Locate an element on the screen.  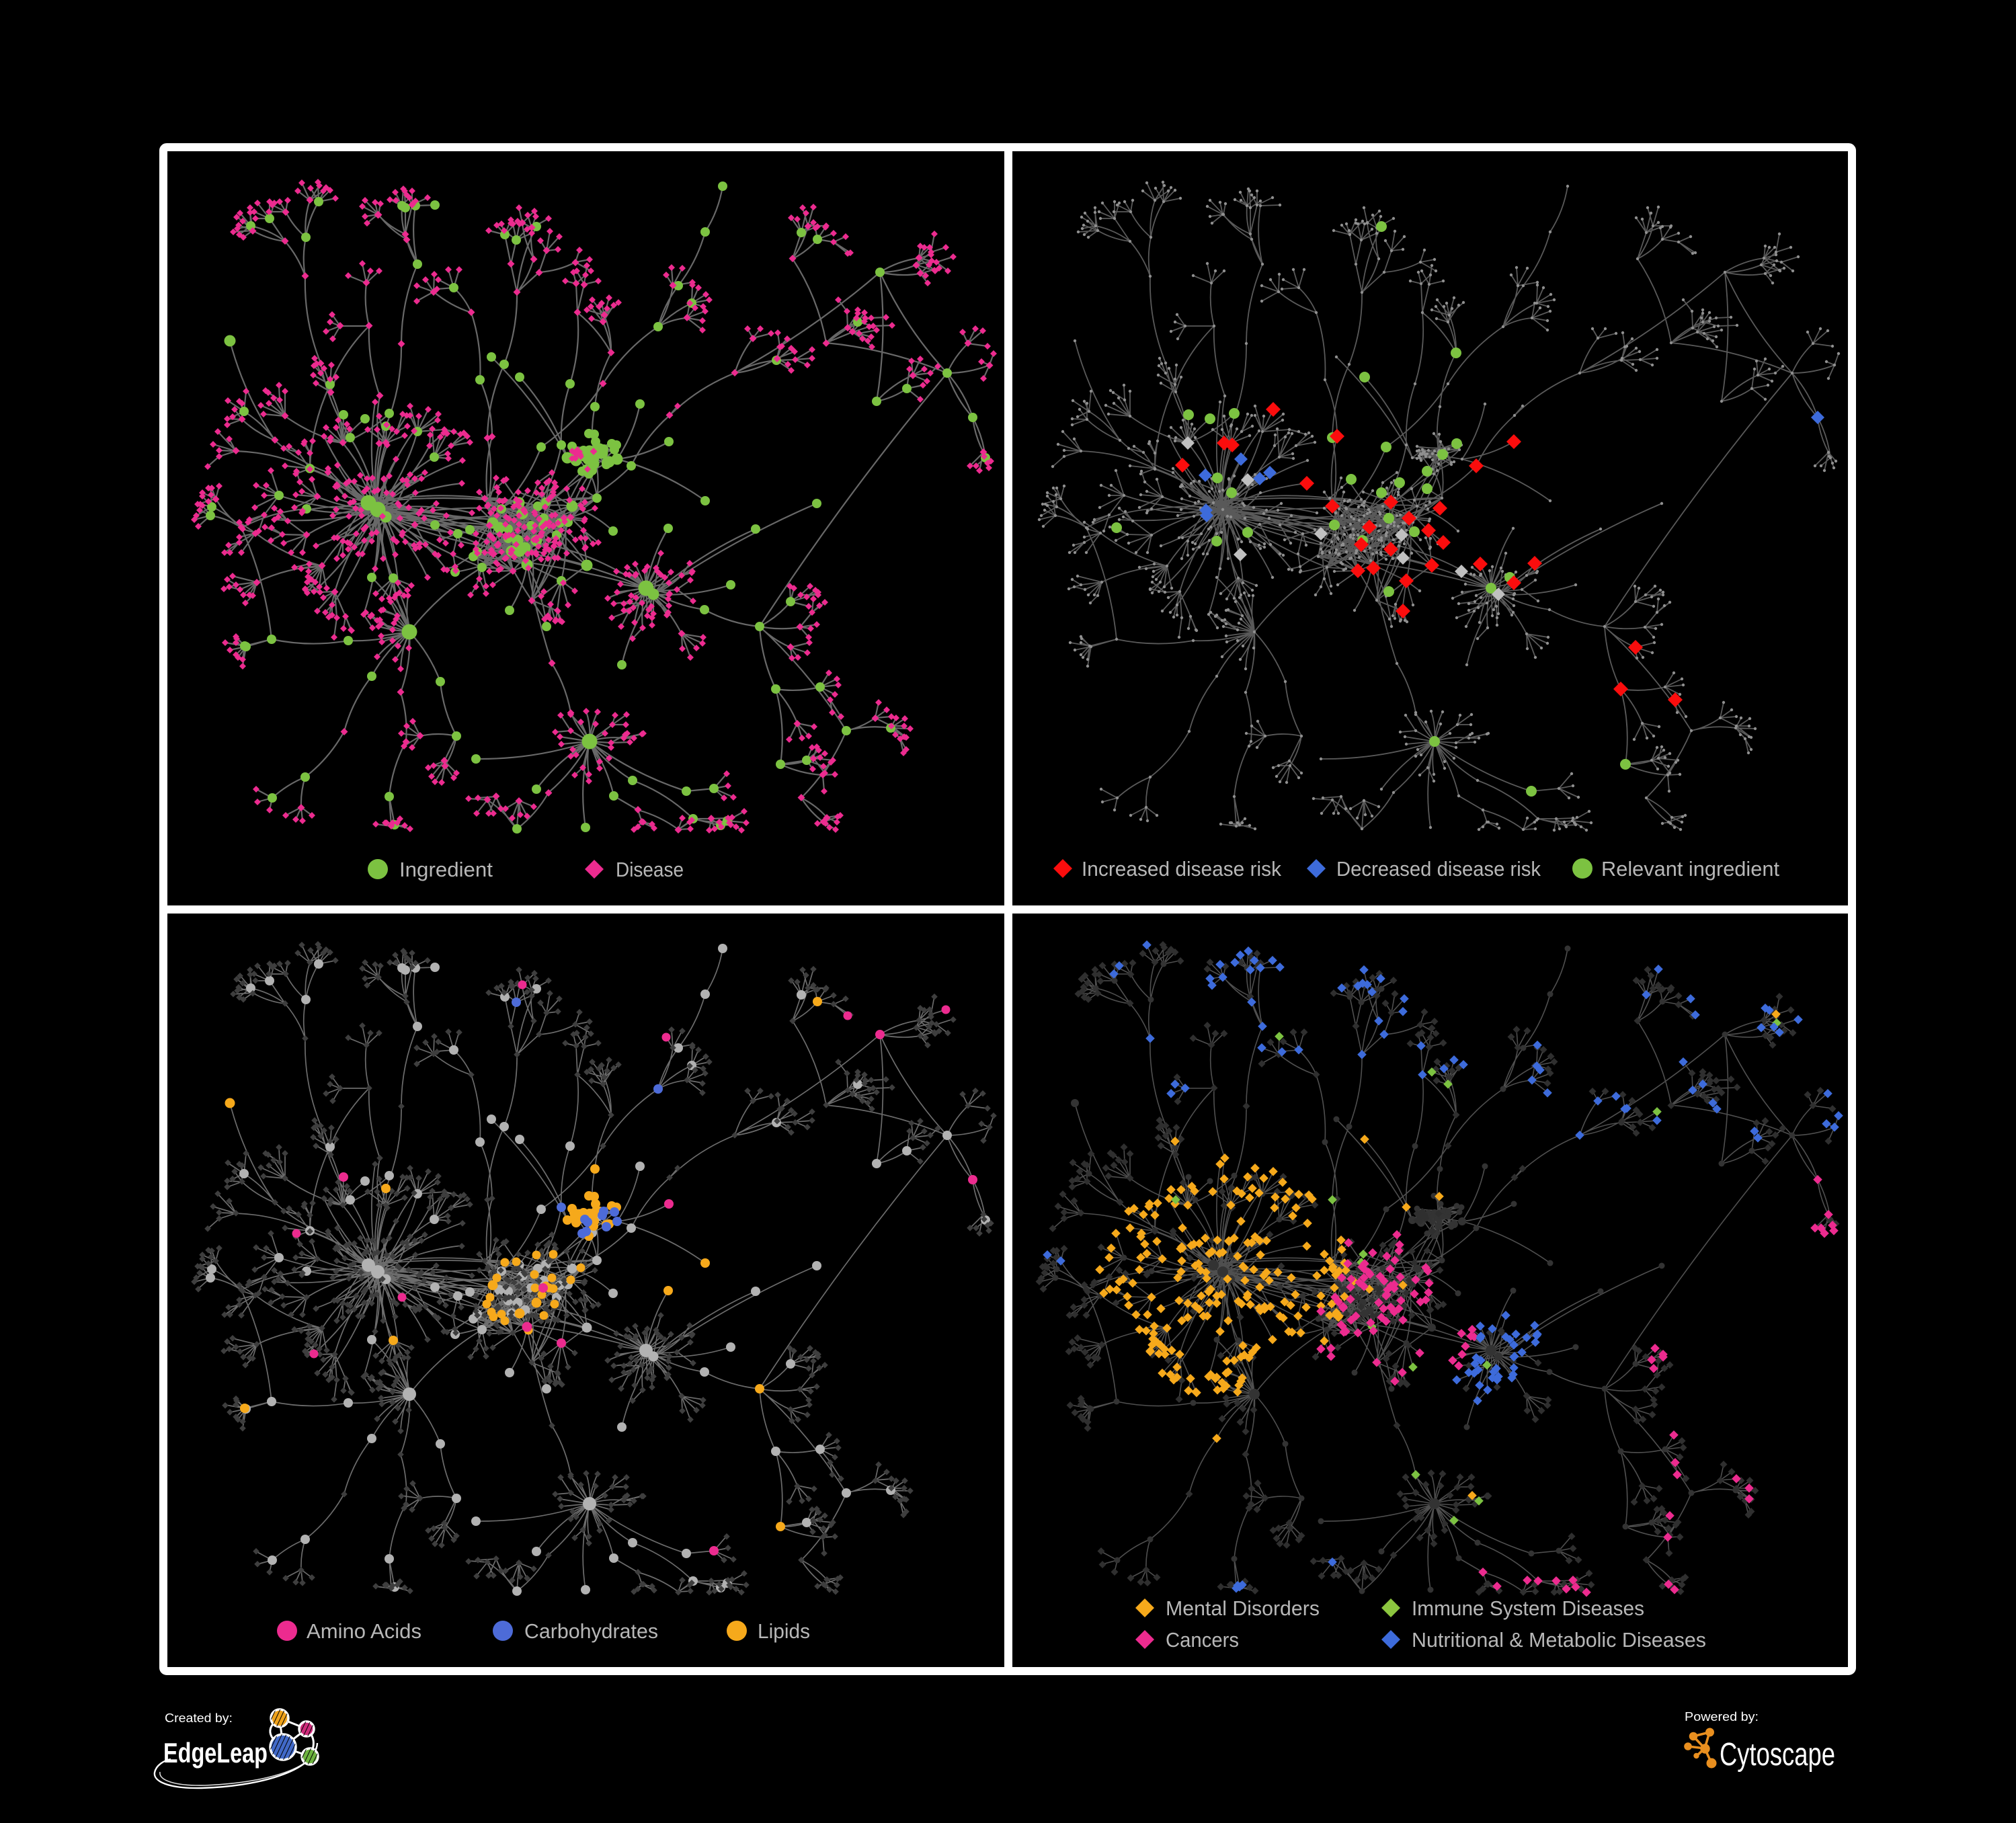
svg-text: Decreased disease risk is located at coordinates (1438, 869).